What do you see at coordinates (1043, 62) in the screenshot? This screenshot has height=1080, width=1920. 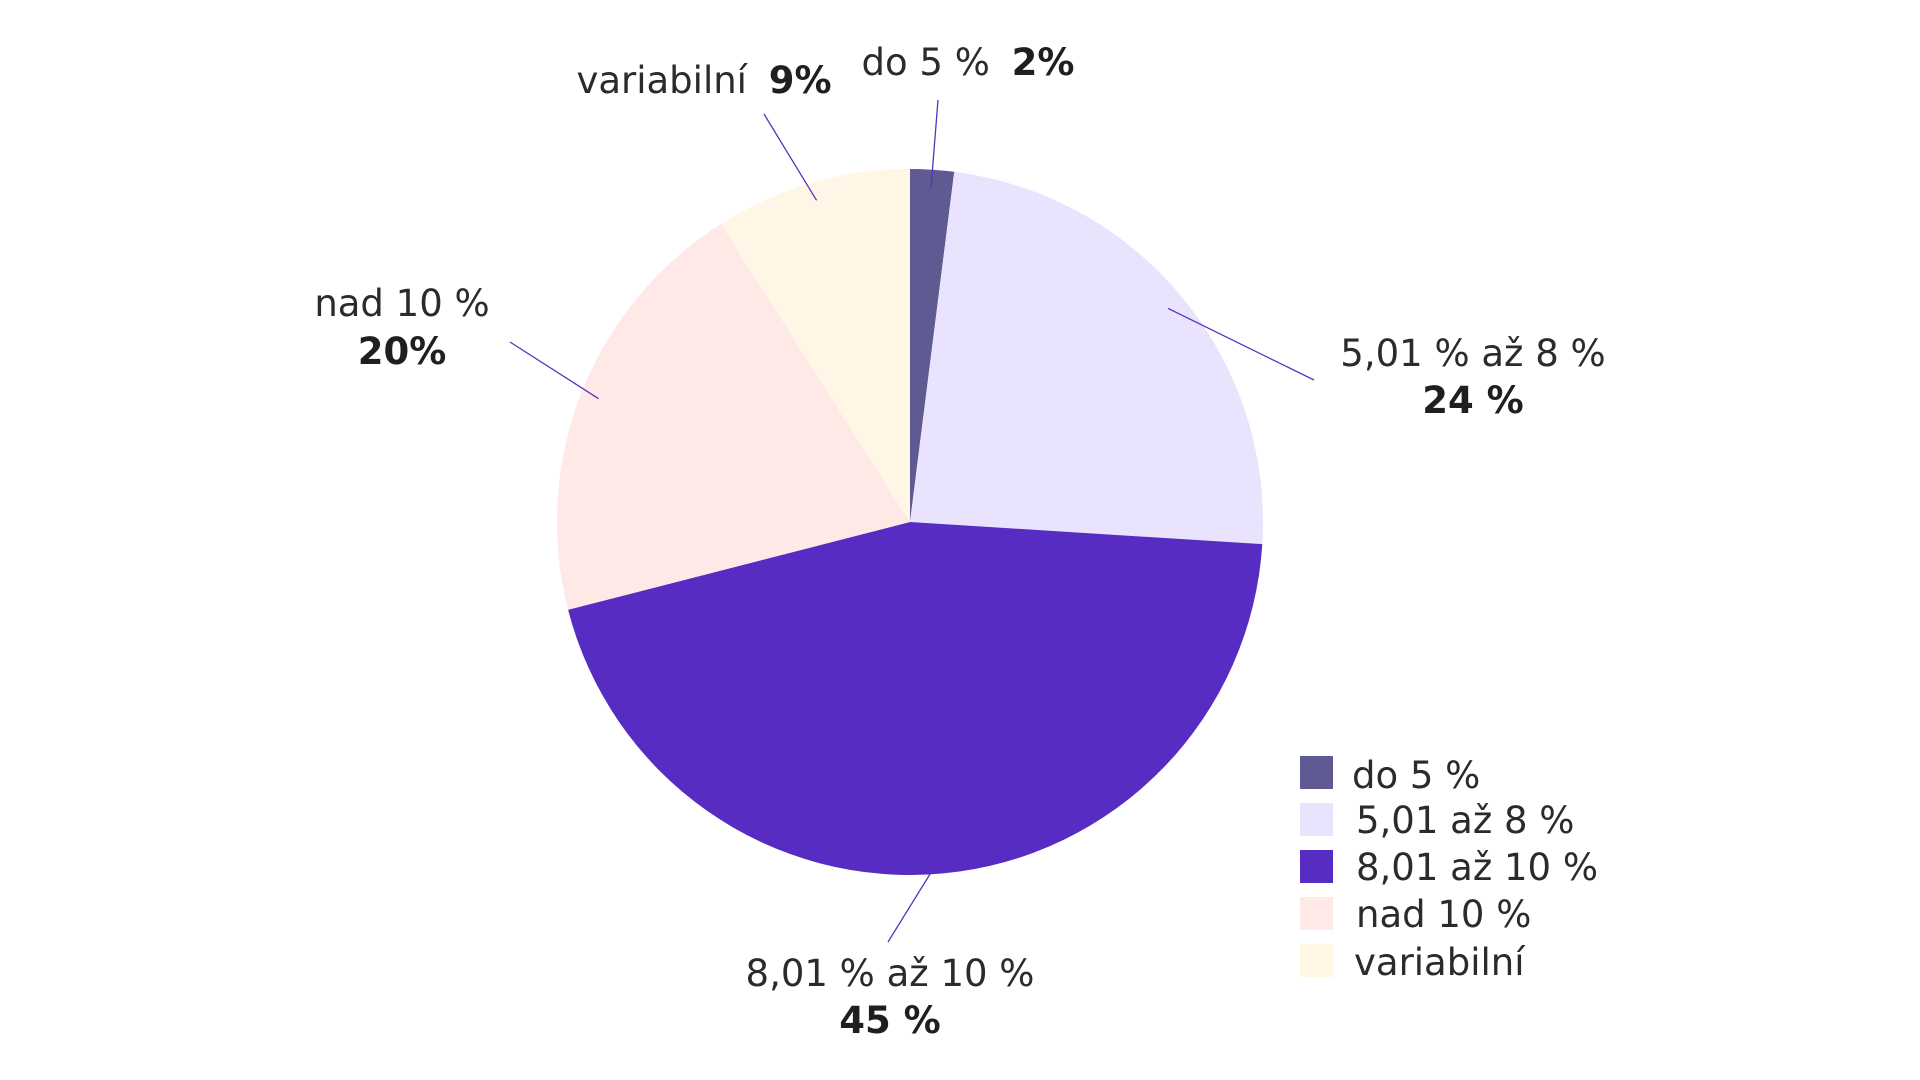 I see `label-slice-0-value: 2%` at bounding box center [1043, 62].